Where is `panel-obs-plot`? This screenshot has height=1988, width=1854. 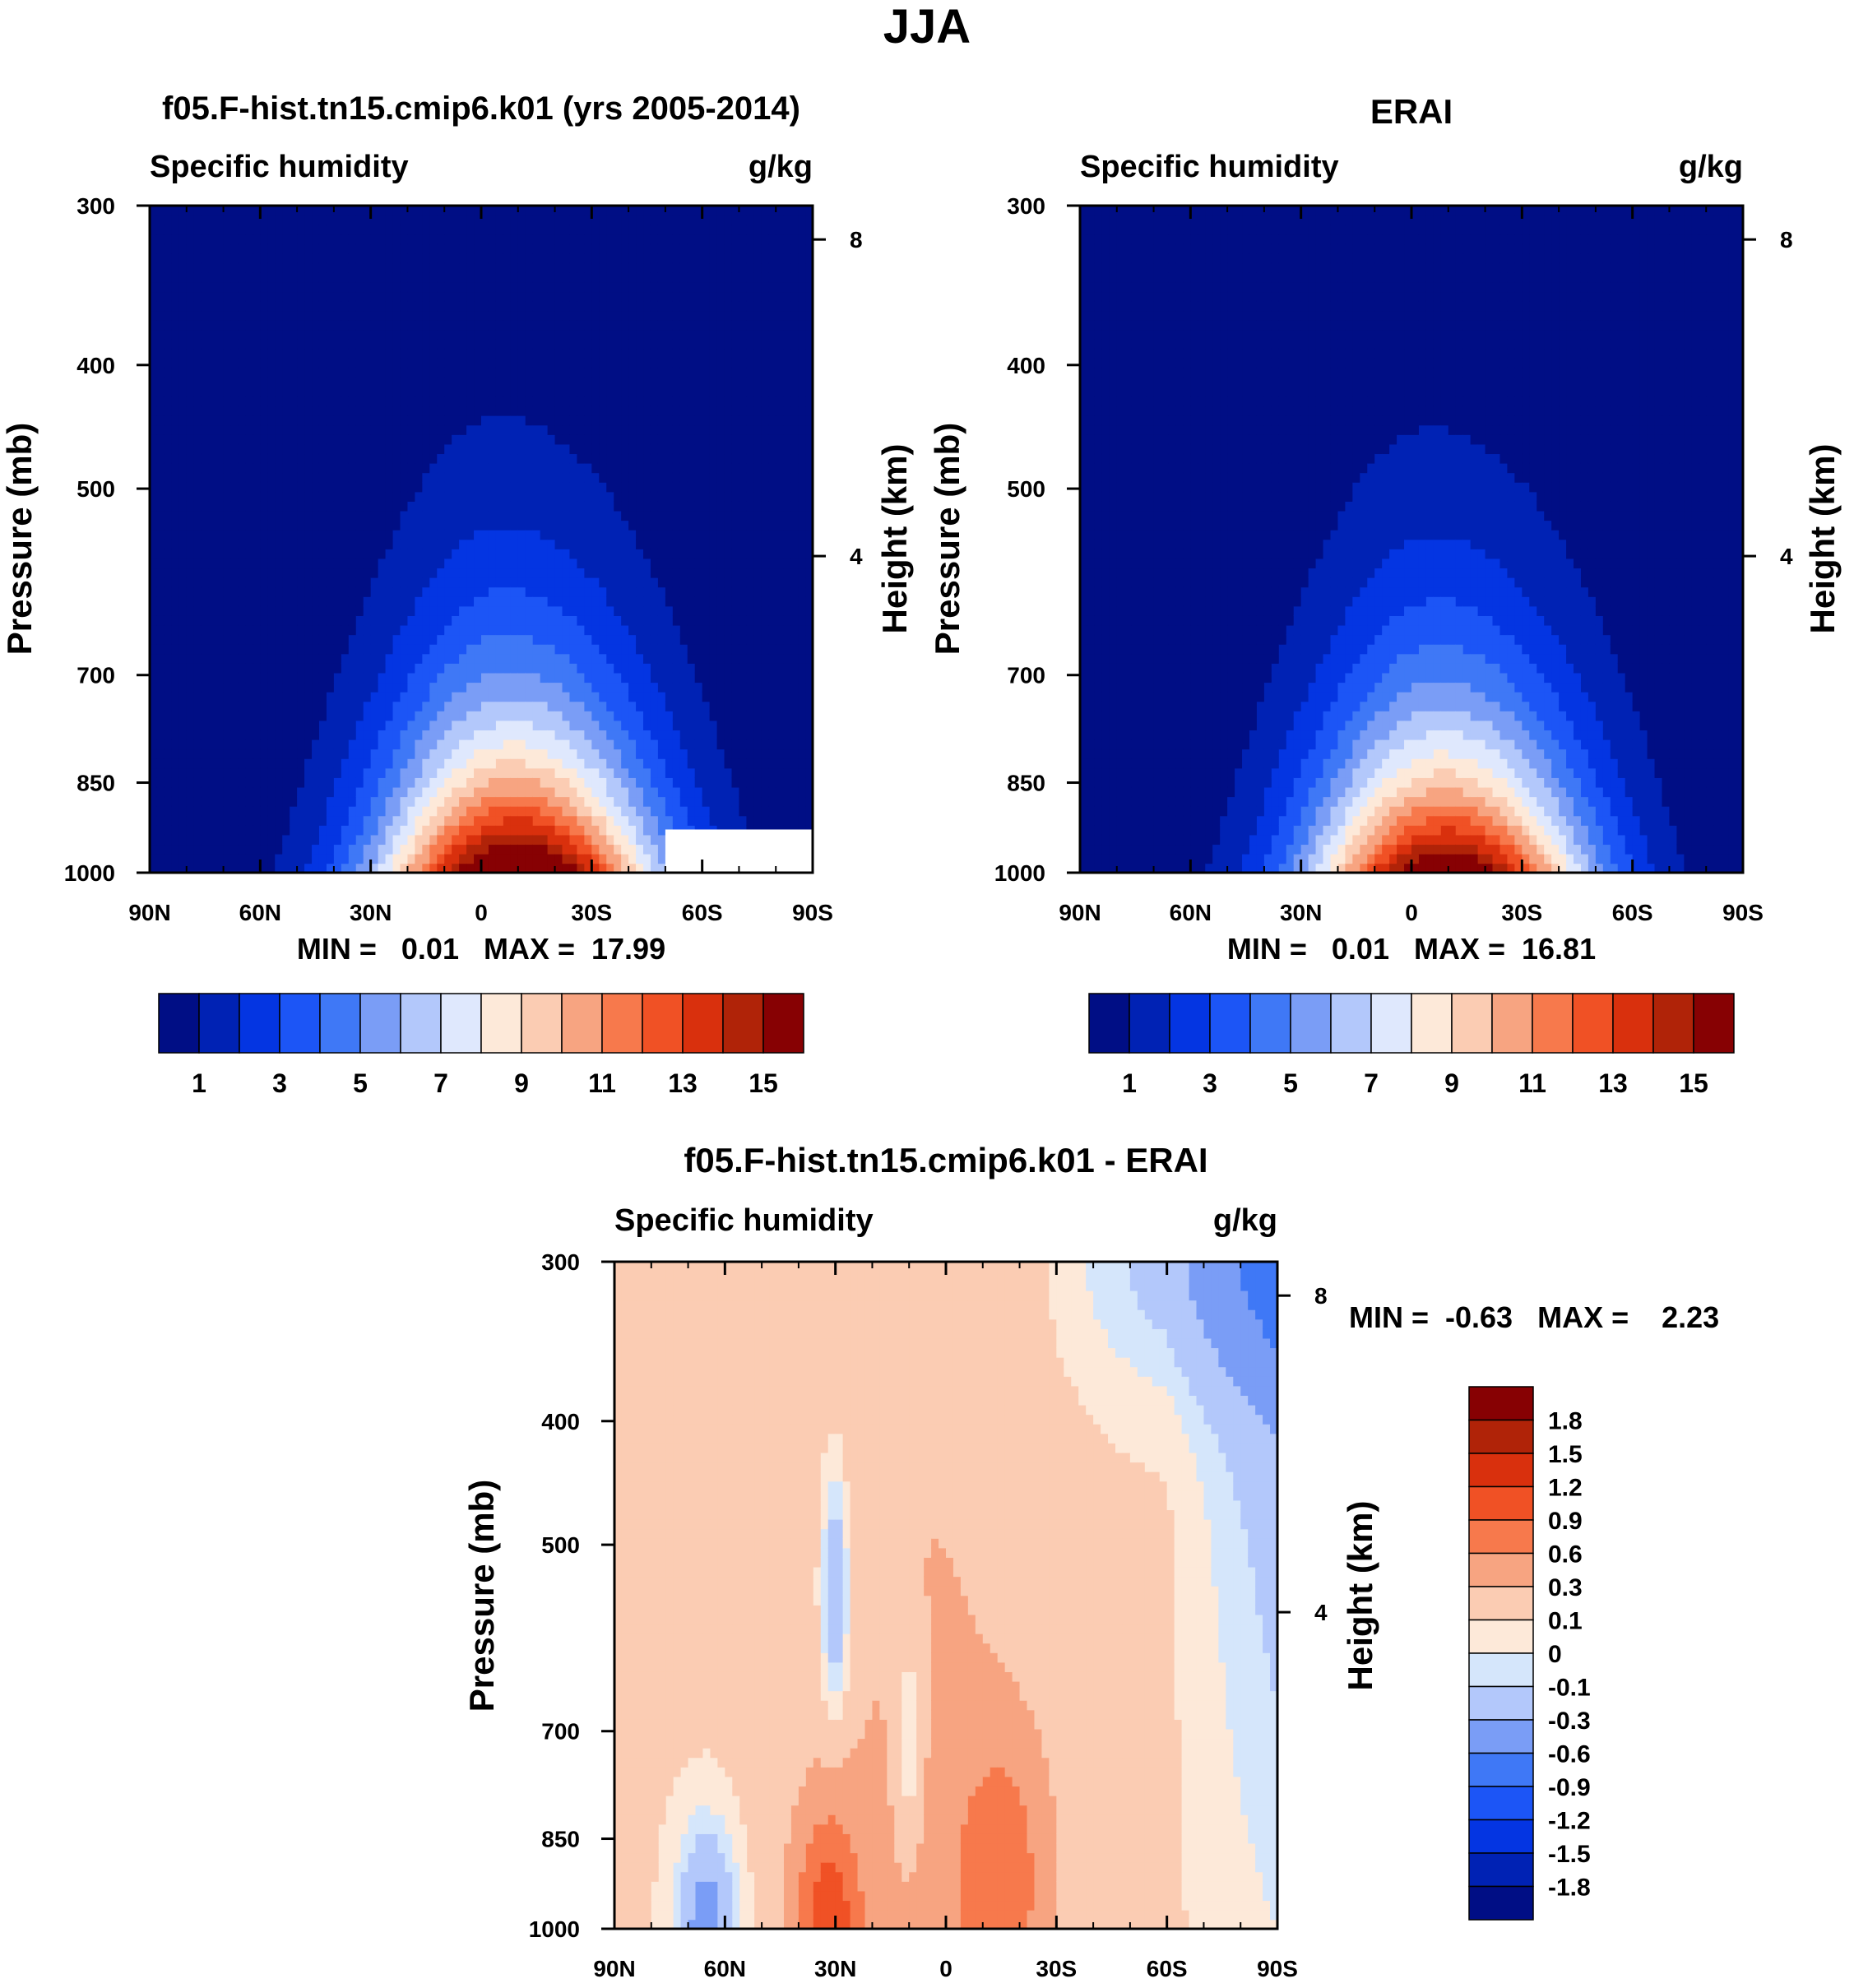 panel-obs-plot is located at coordinates (1411, 540).